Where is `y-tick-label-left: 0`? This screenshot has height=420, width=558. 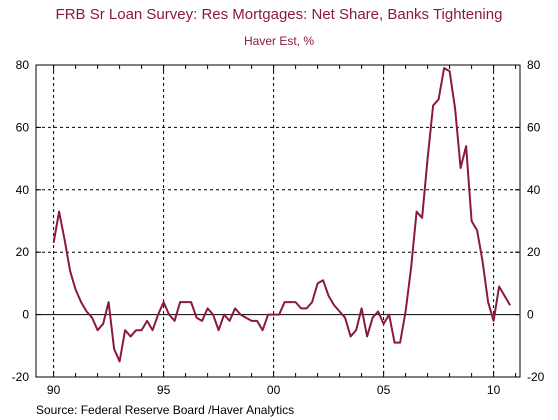
y-tick-label-left: 0 is located at coordinates (25, 315).